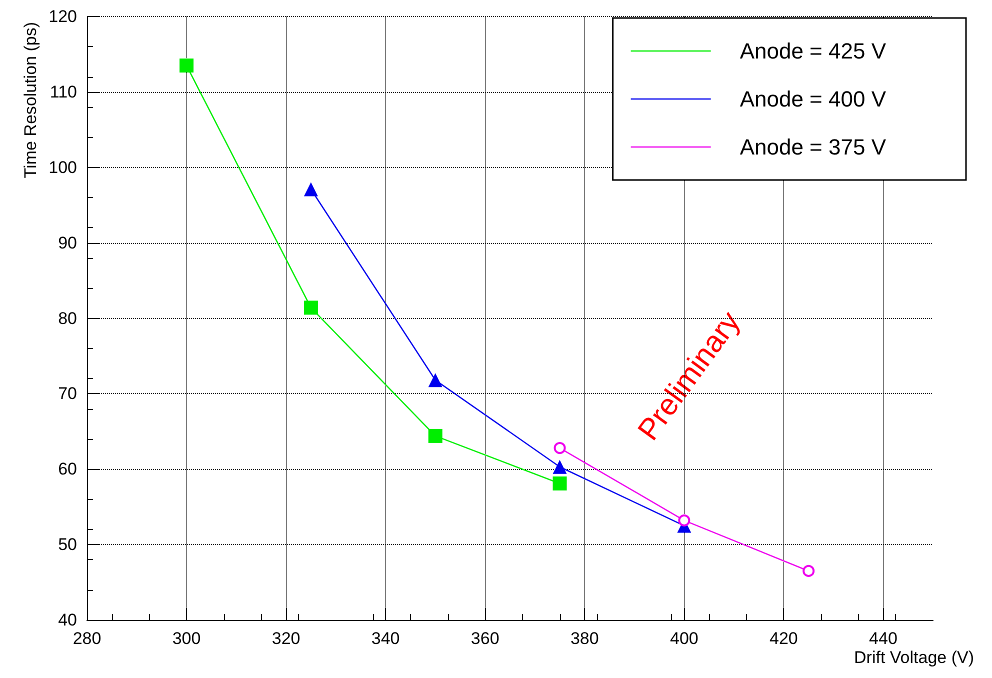  I want to click on y-tick-label: 70, so click(67, 394).